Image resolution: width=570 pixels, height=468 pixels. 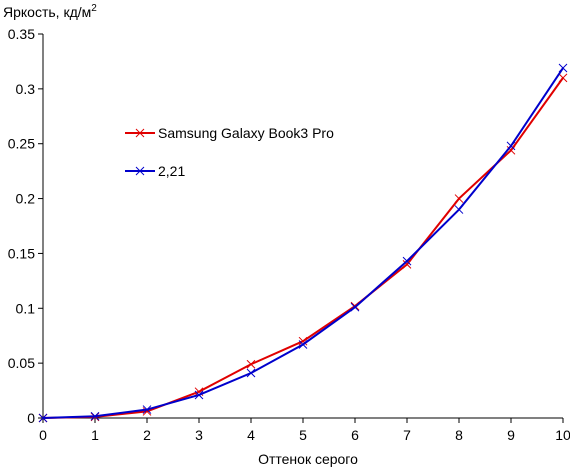 What do you see at coordinates (95, 435) in the screenshot?
I see `x-tick-label: 1` at bounding box center [95, 435].